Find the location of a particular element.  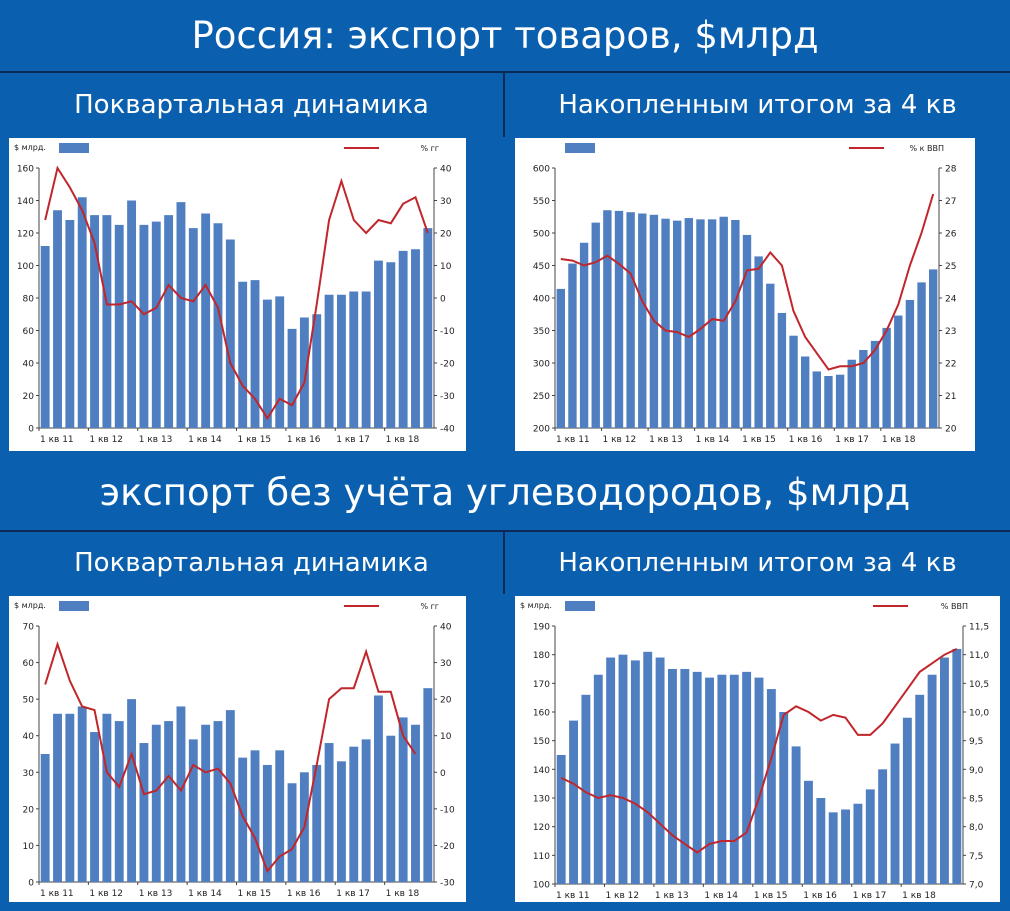

y-tick-label-right: 10,0 is located at coordinates (979, 714).